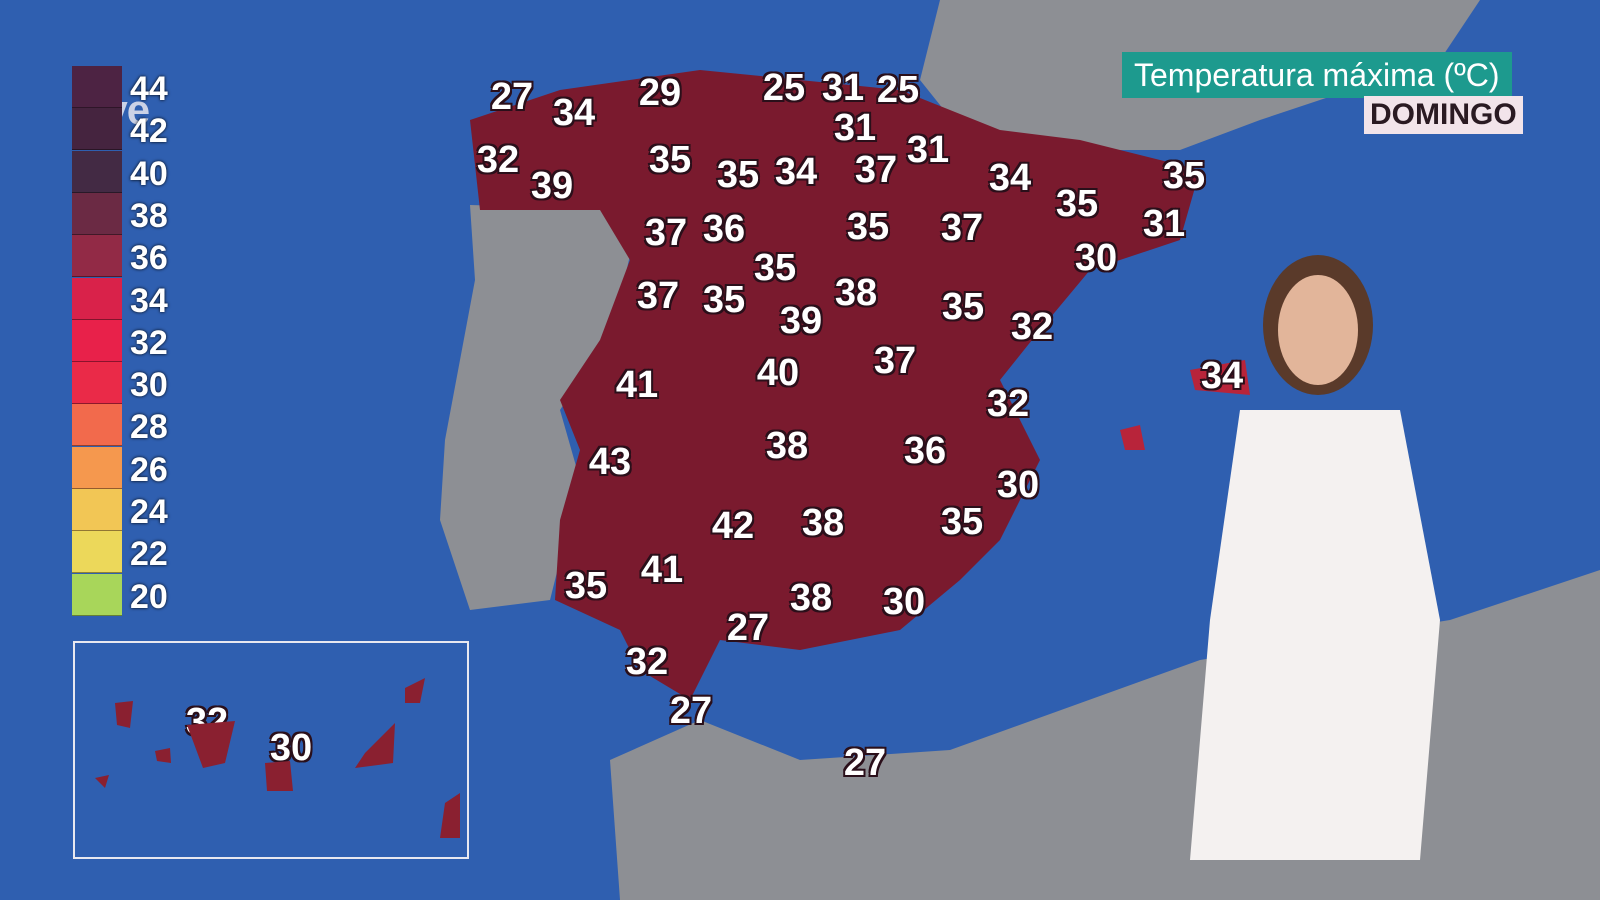  Describe the element at coordinates (540, 407) in the screenshot. I see `portugal-landmass` at that location.